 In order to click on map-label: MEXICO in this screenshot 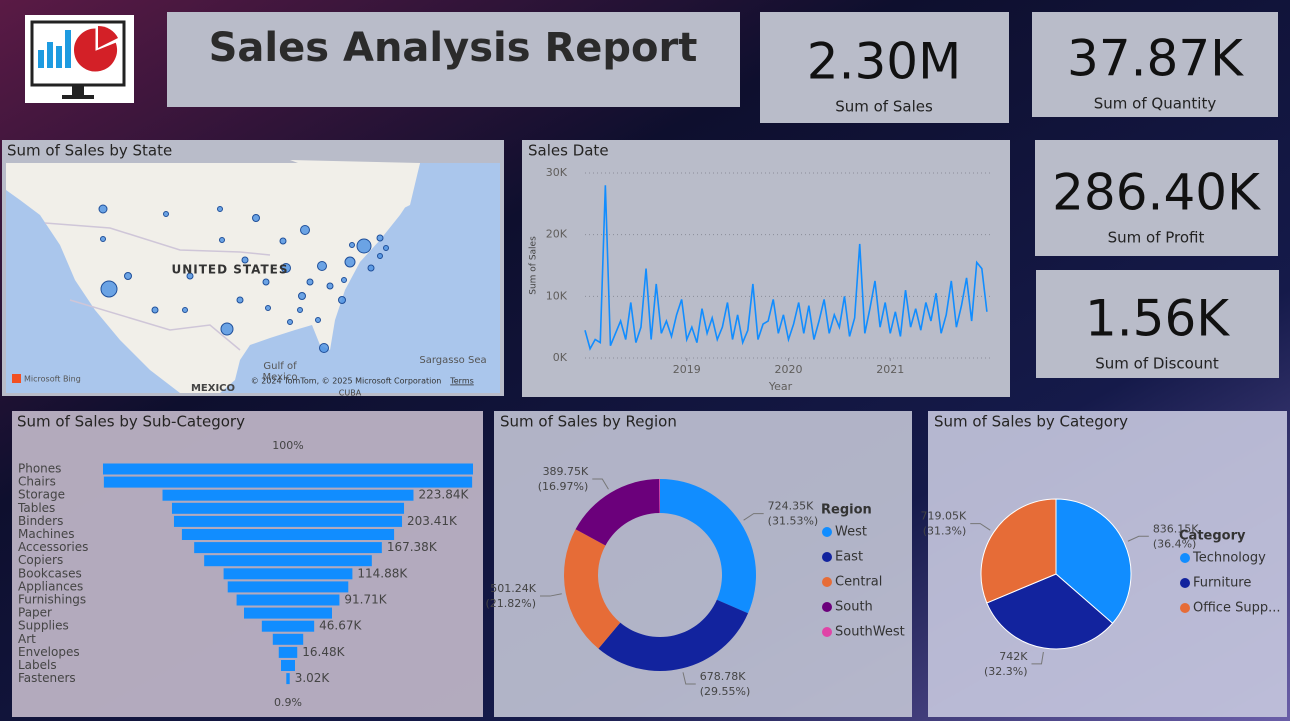, I will do `click(213, 388)`.